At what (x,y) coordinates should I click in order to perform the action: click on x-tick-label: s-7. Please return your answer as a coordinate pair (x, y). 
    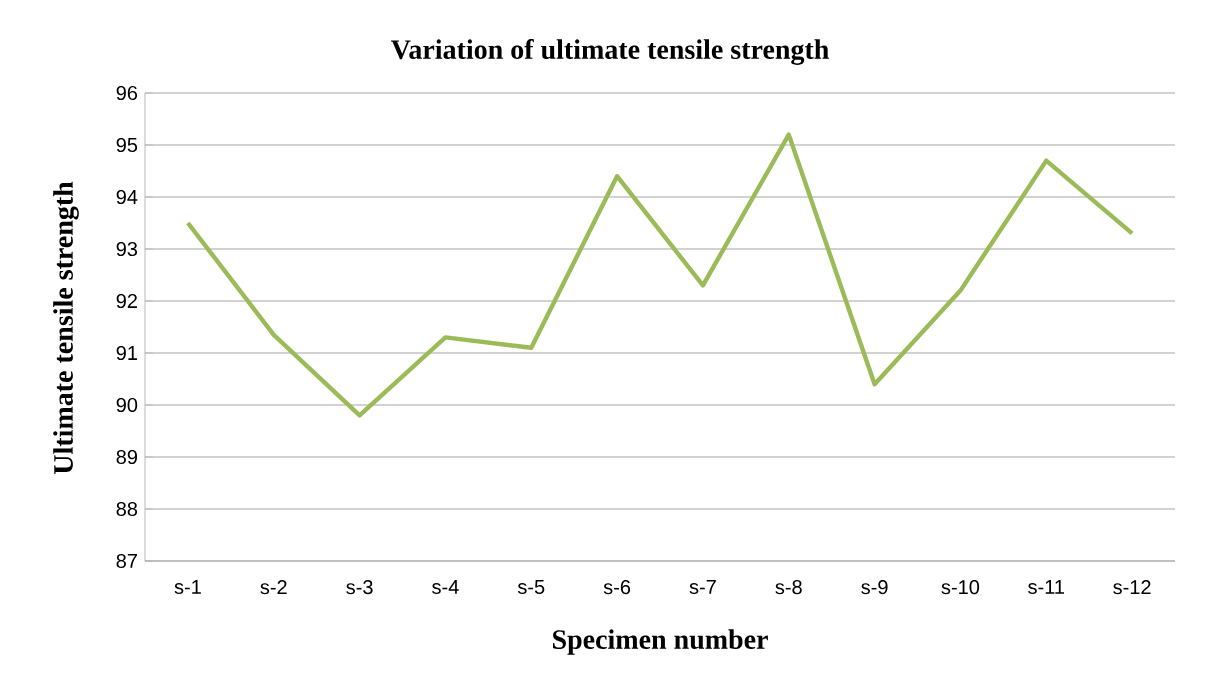
    Looking at the image, I should click on (702, 587).